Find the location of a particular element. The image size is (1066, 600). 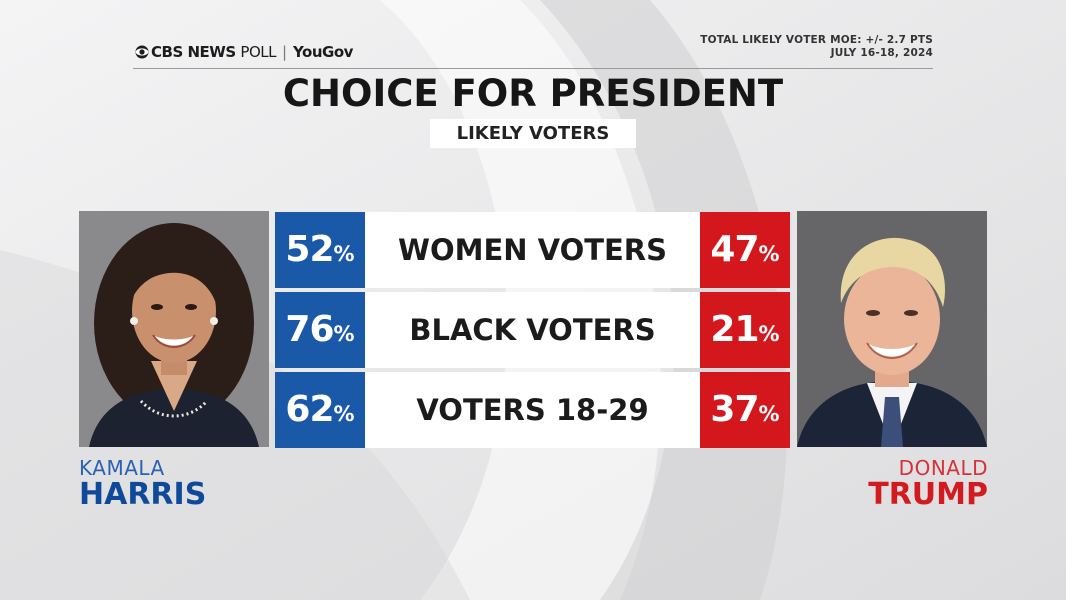

harris-percent: 52% is located at coordinates (320, 250).